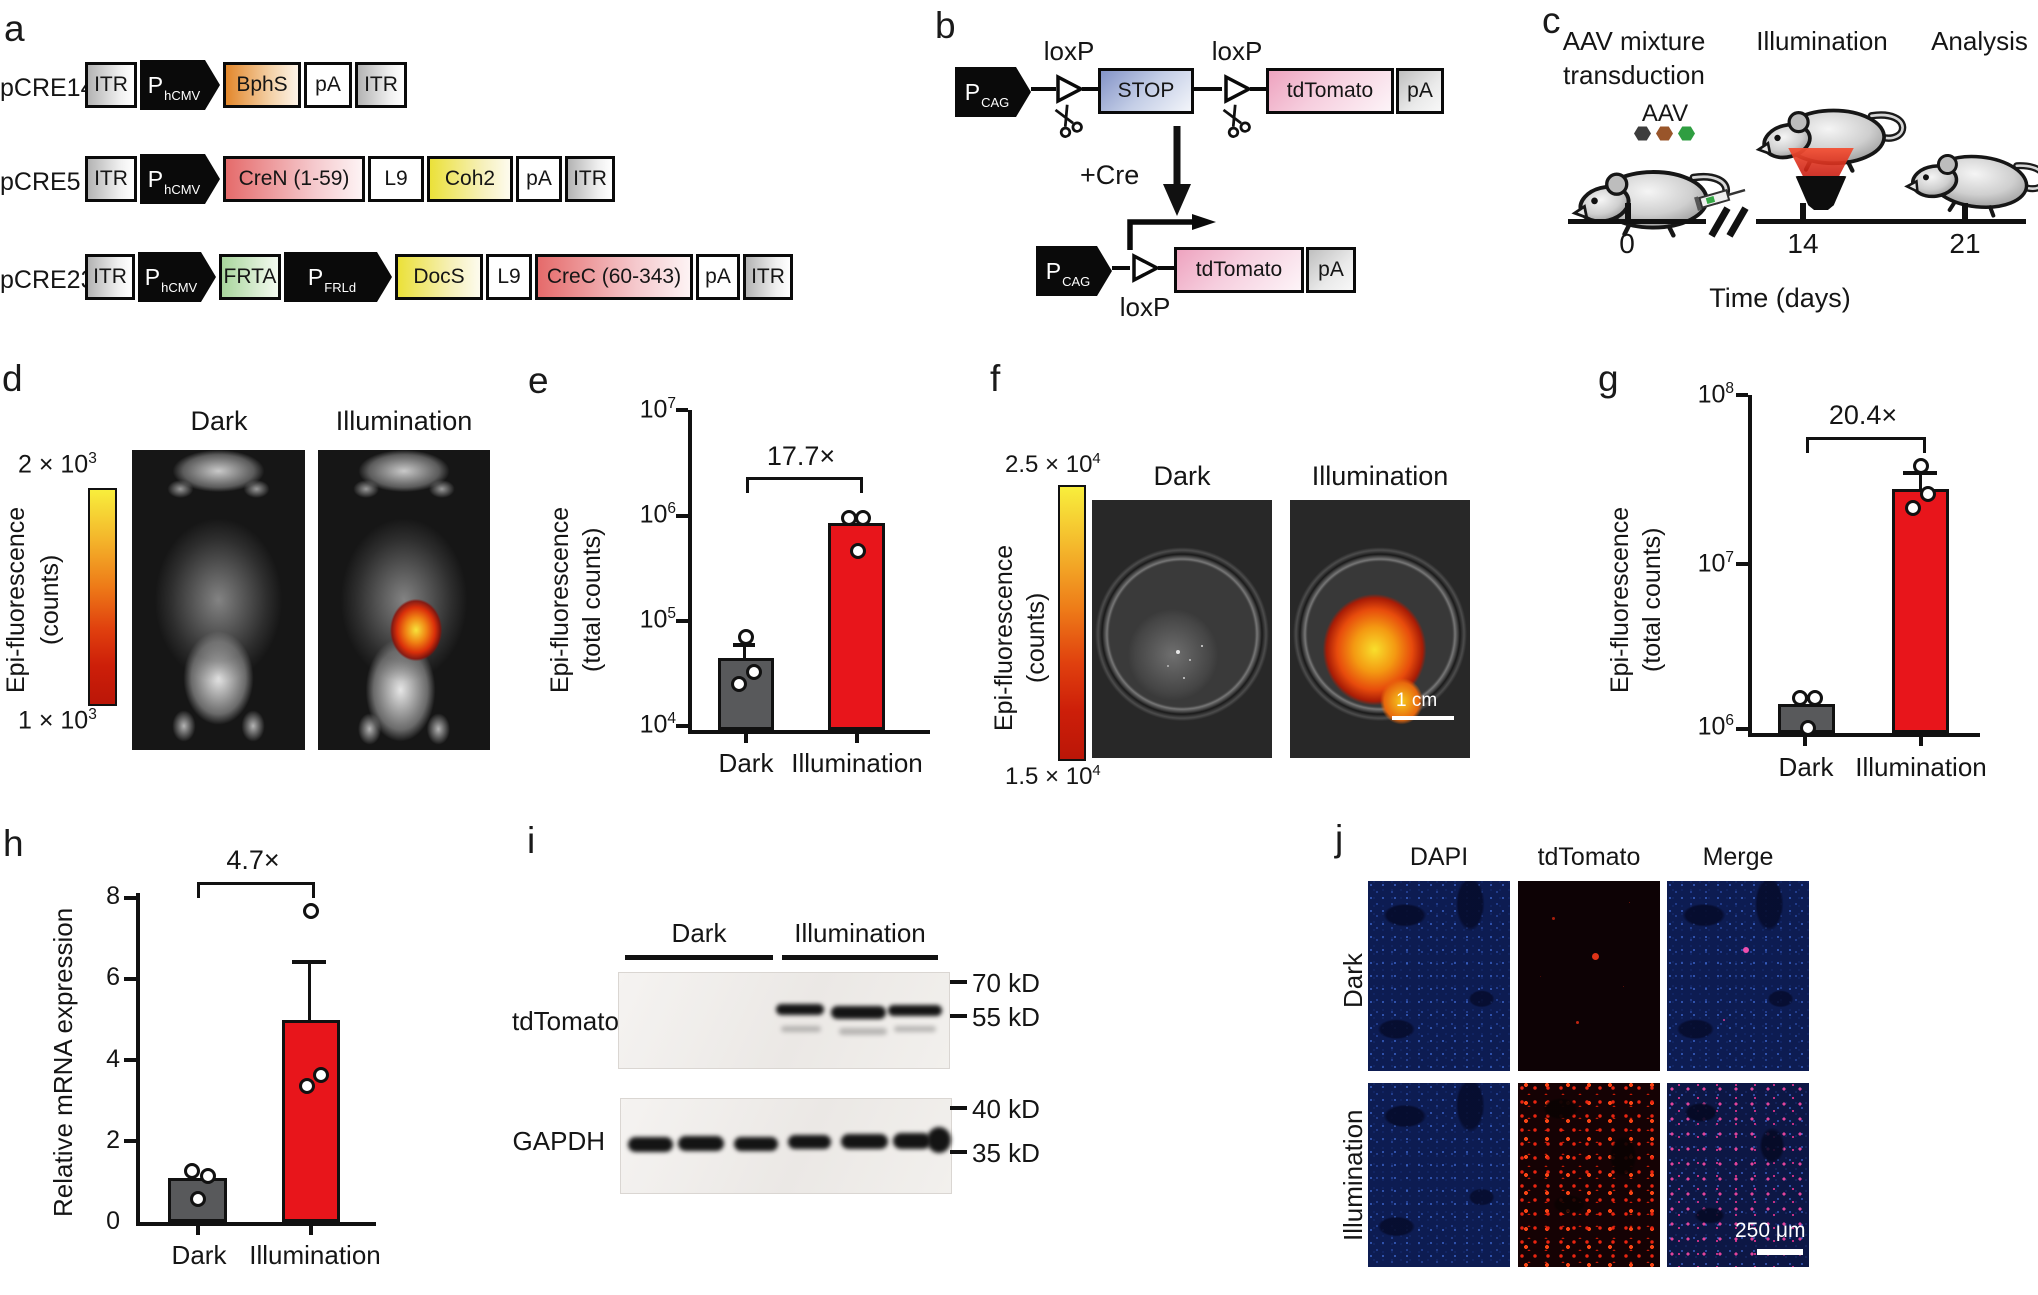  What do you see at coordinates (1729, 720) in the screenshot?
I see `tick-exp: 6` at bounding box center [1729, 720].